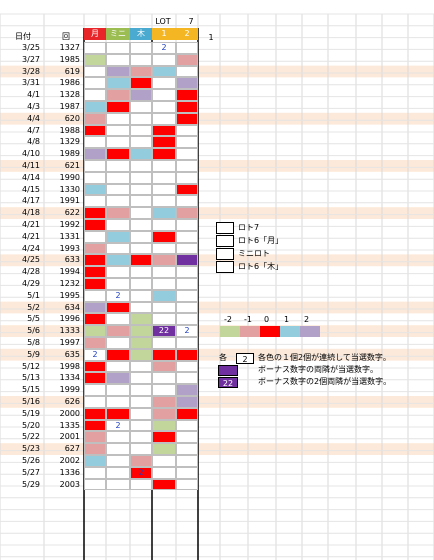 This screenshot has height=560, width=434. What do you see at coordinates (31, 472) in the screenshot?
I see `row-date: 5/27` at bounding box center [31, 472].